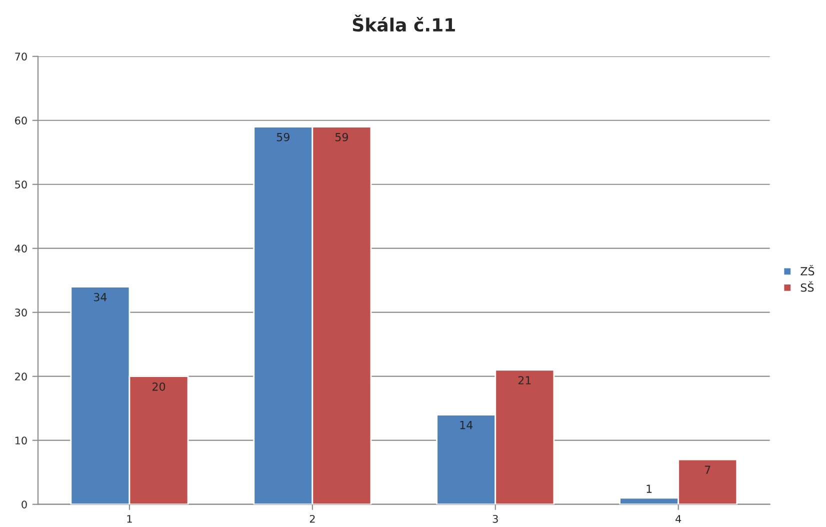  Describe the element at coordinates (403, 23) in the screenshot. I see `chart-title: Škála č.11` at that location.